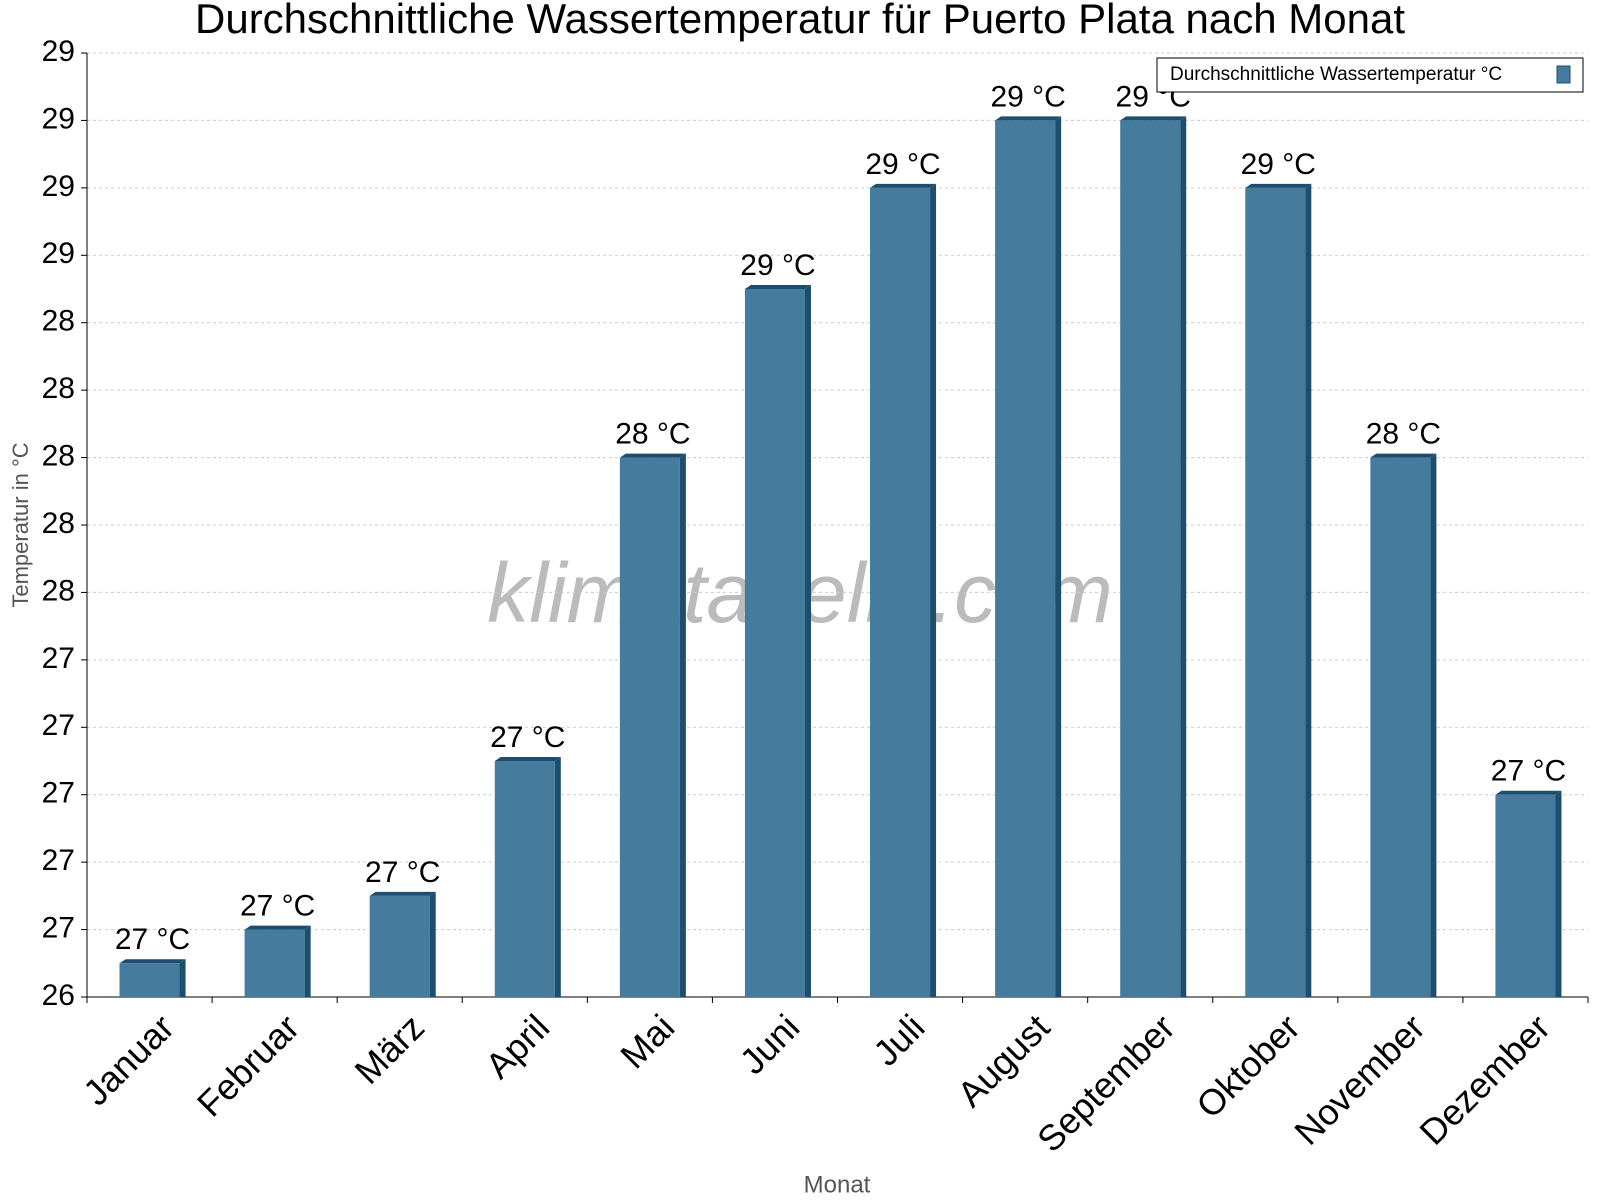 The width and height of the screenshot is (1600, 1200). Describe the element at coordinates (1359, 1079) in the screenshot. I see `x-tick-label: November` at that location.